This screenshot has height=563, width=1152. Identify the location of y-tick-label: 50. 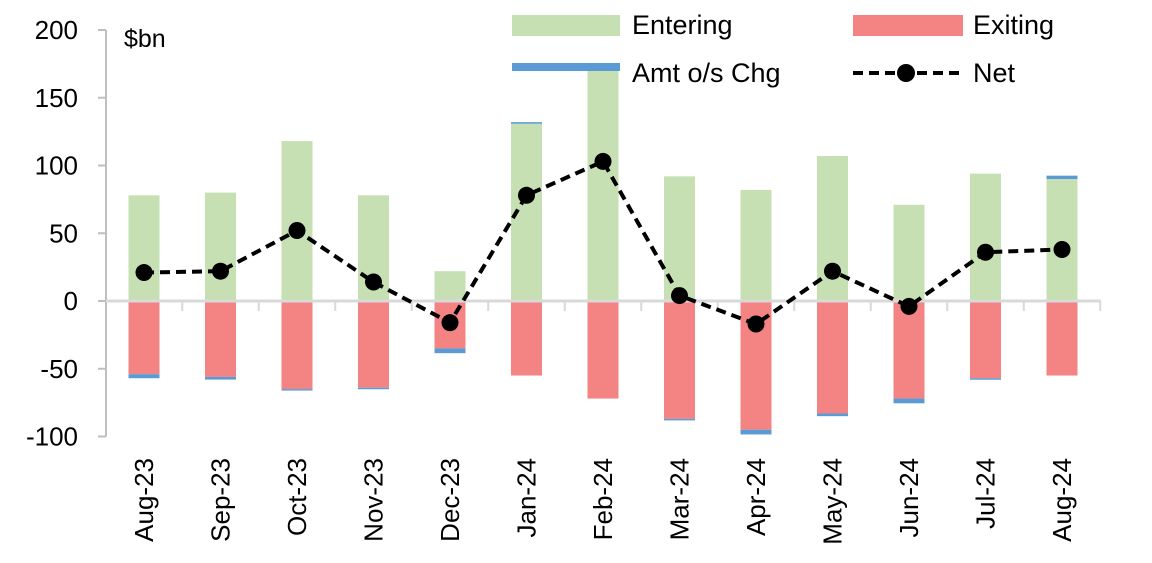
(63, 233).